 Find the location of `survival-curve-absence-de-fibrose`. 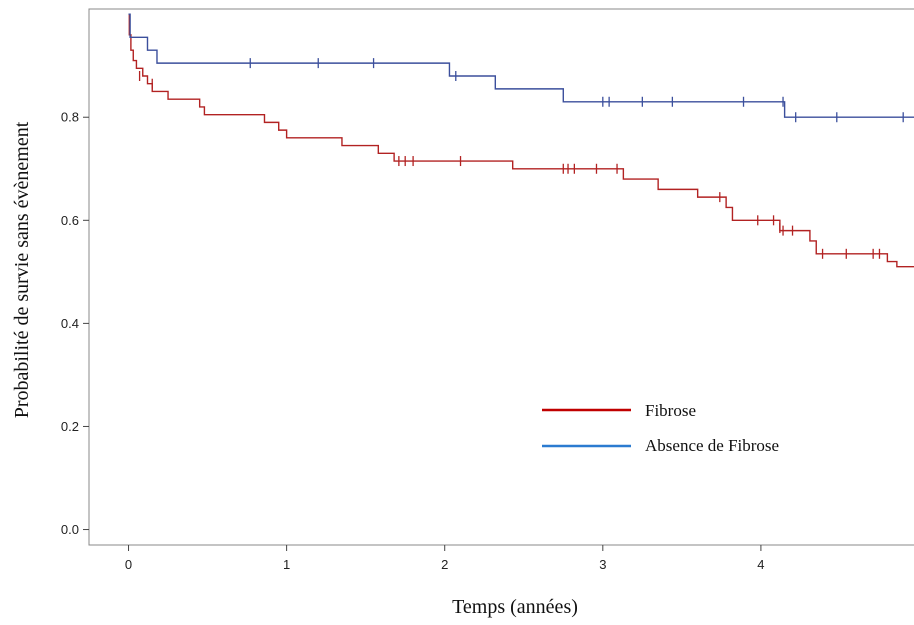

survival-curve-absence-de-fibrose is located at coordinates (521, 65).